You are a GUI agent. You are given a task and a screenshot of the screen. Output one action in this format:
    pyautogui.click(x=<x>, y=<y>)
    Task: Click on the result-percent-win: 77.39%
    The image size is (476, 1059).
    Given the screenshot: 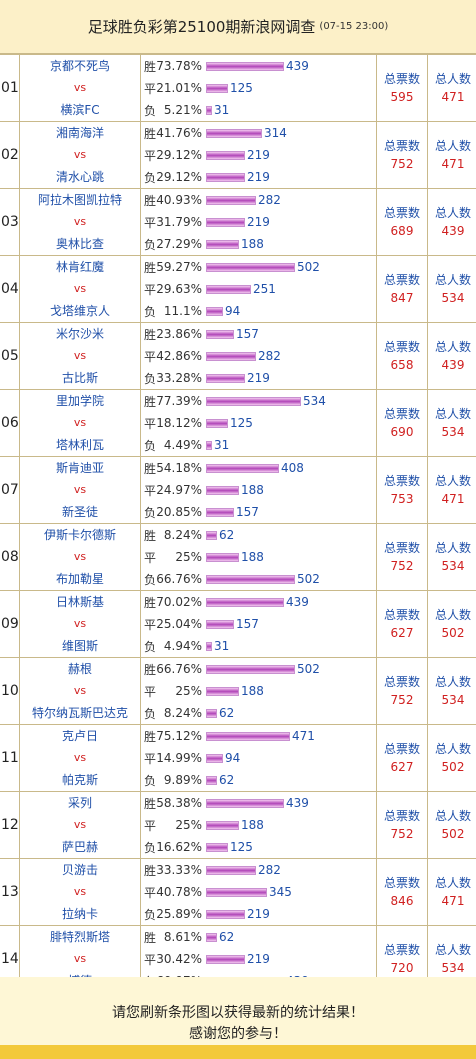 What is the action you would take?
    pyautogui.click(x=179, y=401)
    